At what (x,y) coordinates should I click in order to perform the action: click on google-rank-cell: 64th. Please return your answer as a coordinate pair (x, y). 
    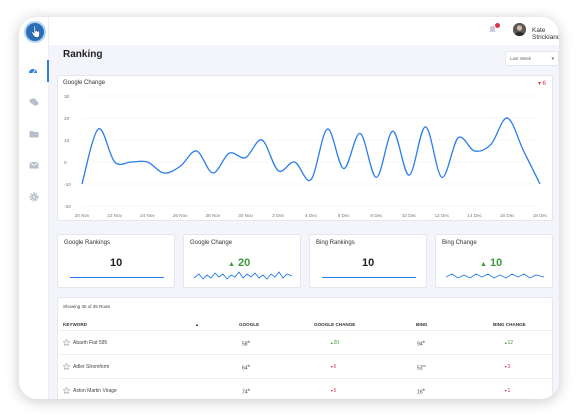
    Looking at the image, I should click on (246, 368).